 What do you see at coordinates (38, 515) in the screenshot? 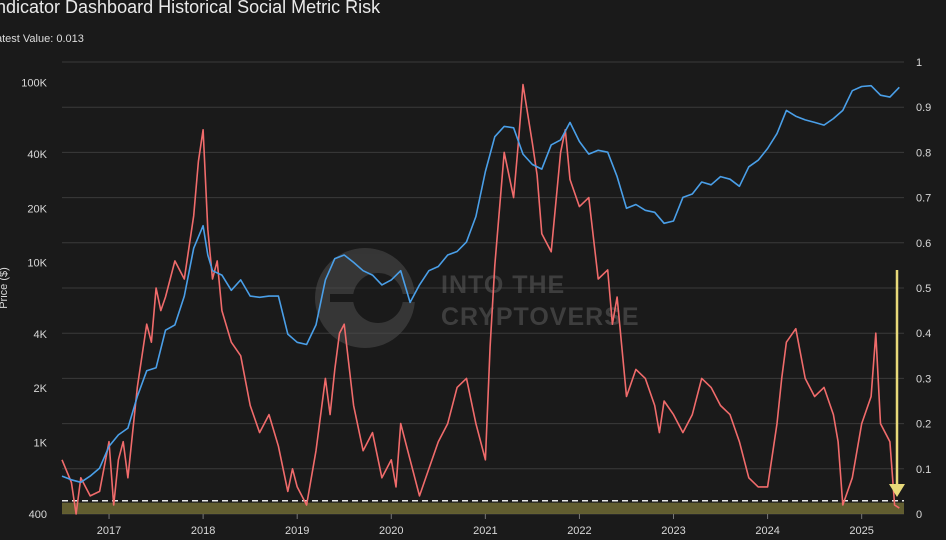
I see `left-axis-tick: 400` at bounding box center [38, 515].